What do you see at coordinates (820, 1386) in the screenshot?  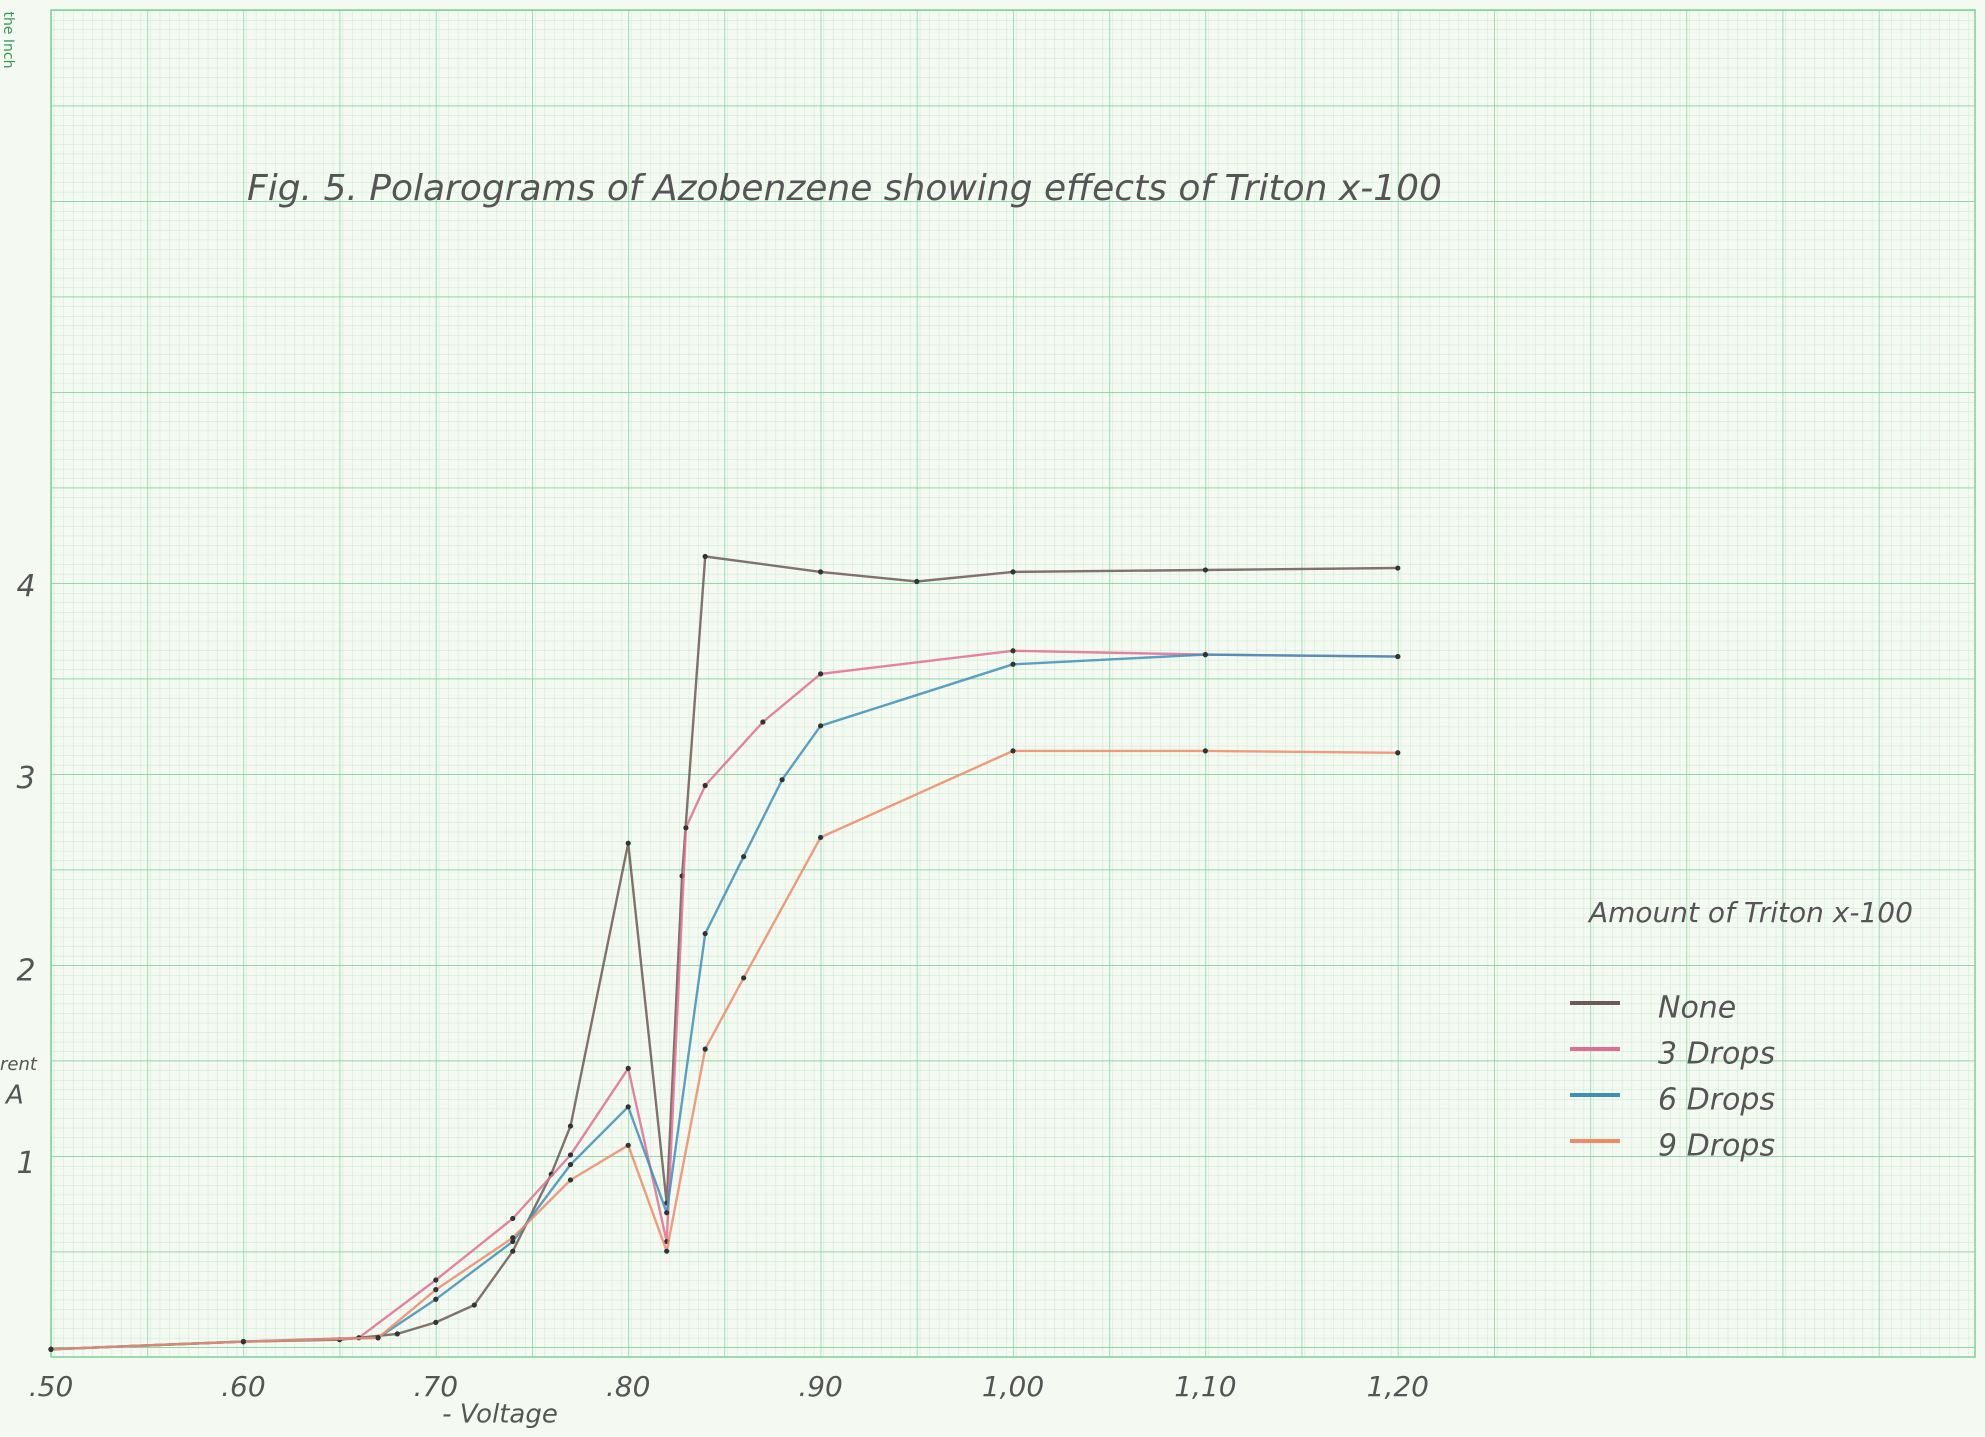 I see `x-tick-label: .90` at bounding box center [820, 1386].